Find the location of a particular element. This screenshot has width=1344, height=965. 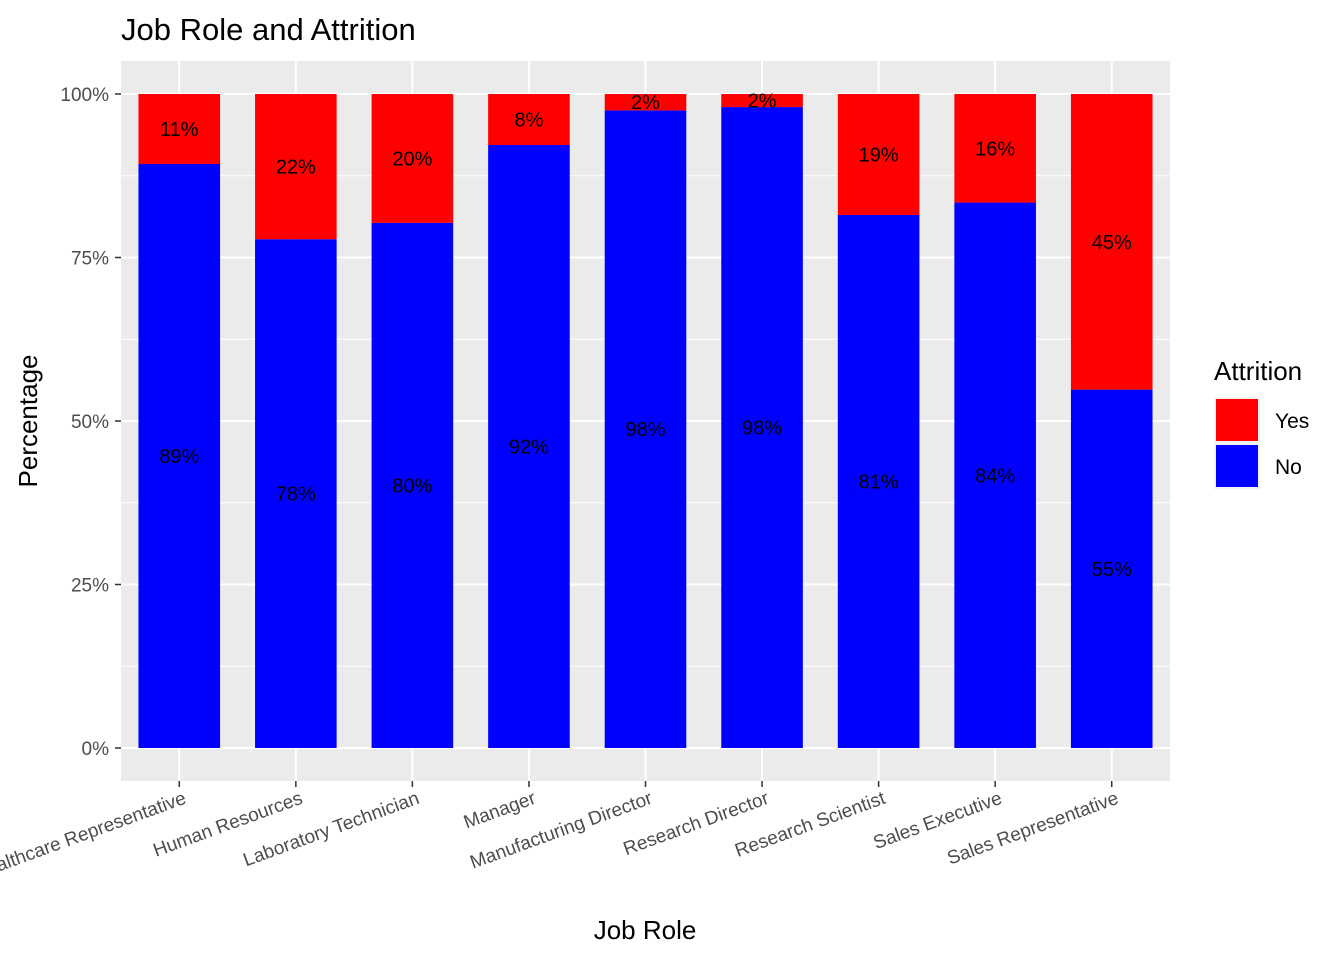

legend: Attrition Yes No is located at coordinates (1261, 422).